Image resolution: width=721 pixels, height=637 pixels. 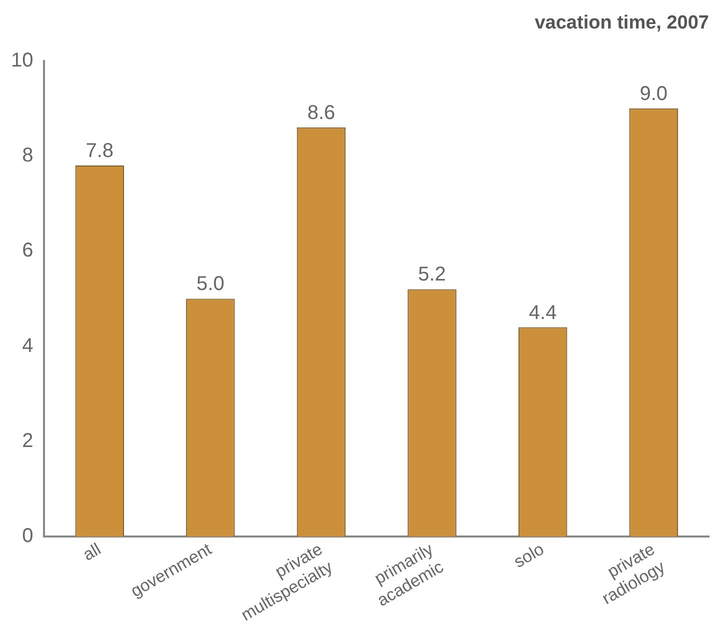 I want to click on data-label: 5.0, so click(x=210, y=284).